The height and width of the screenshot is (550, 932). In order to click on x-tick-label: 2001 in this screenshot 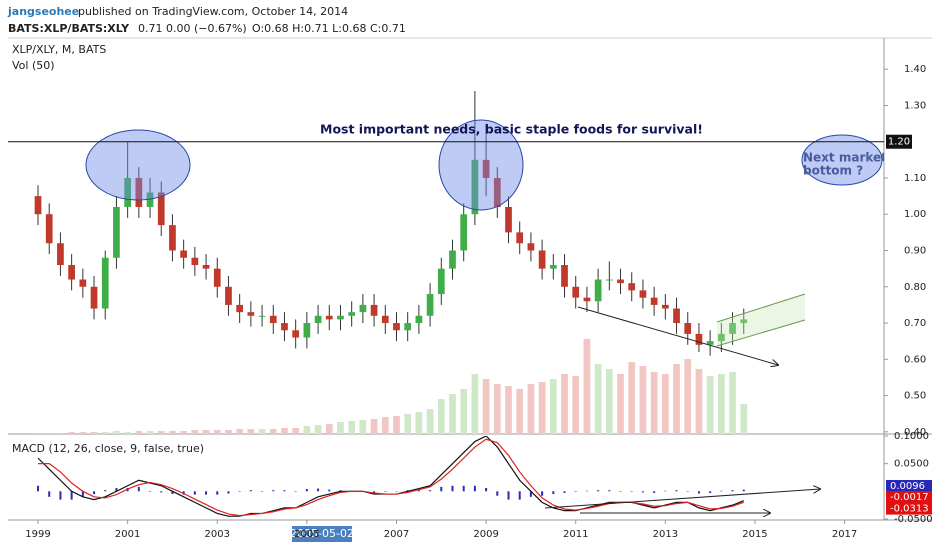, I will do `click(127, 534)`.